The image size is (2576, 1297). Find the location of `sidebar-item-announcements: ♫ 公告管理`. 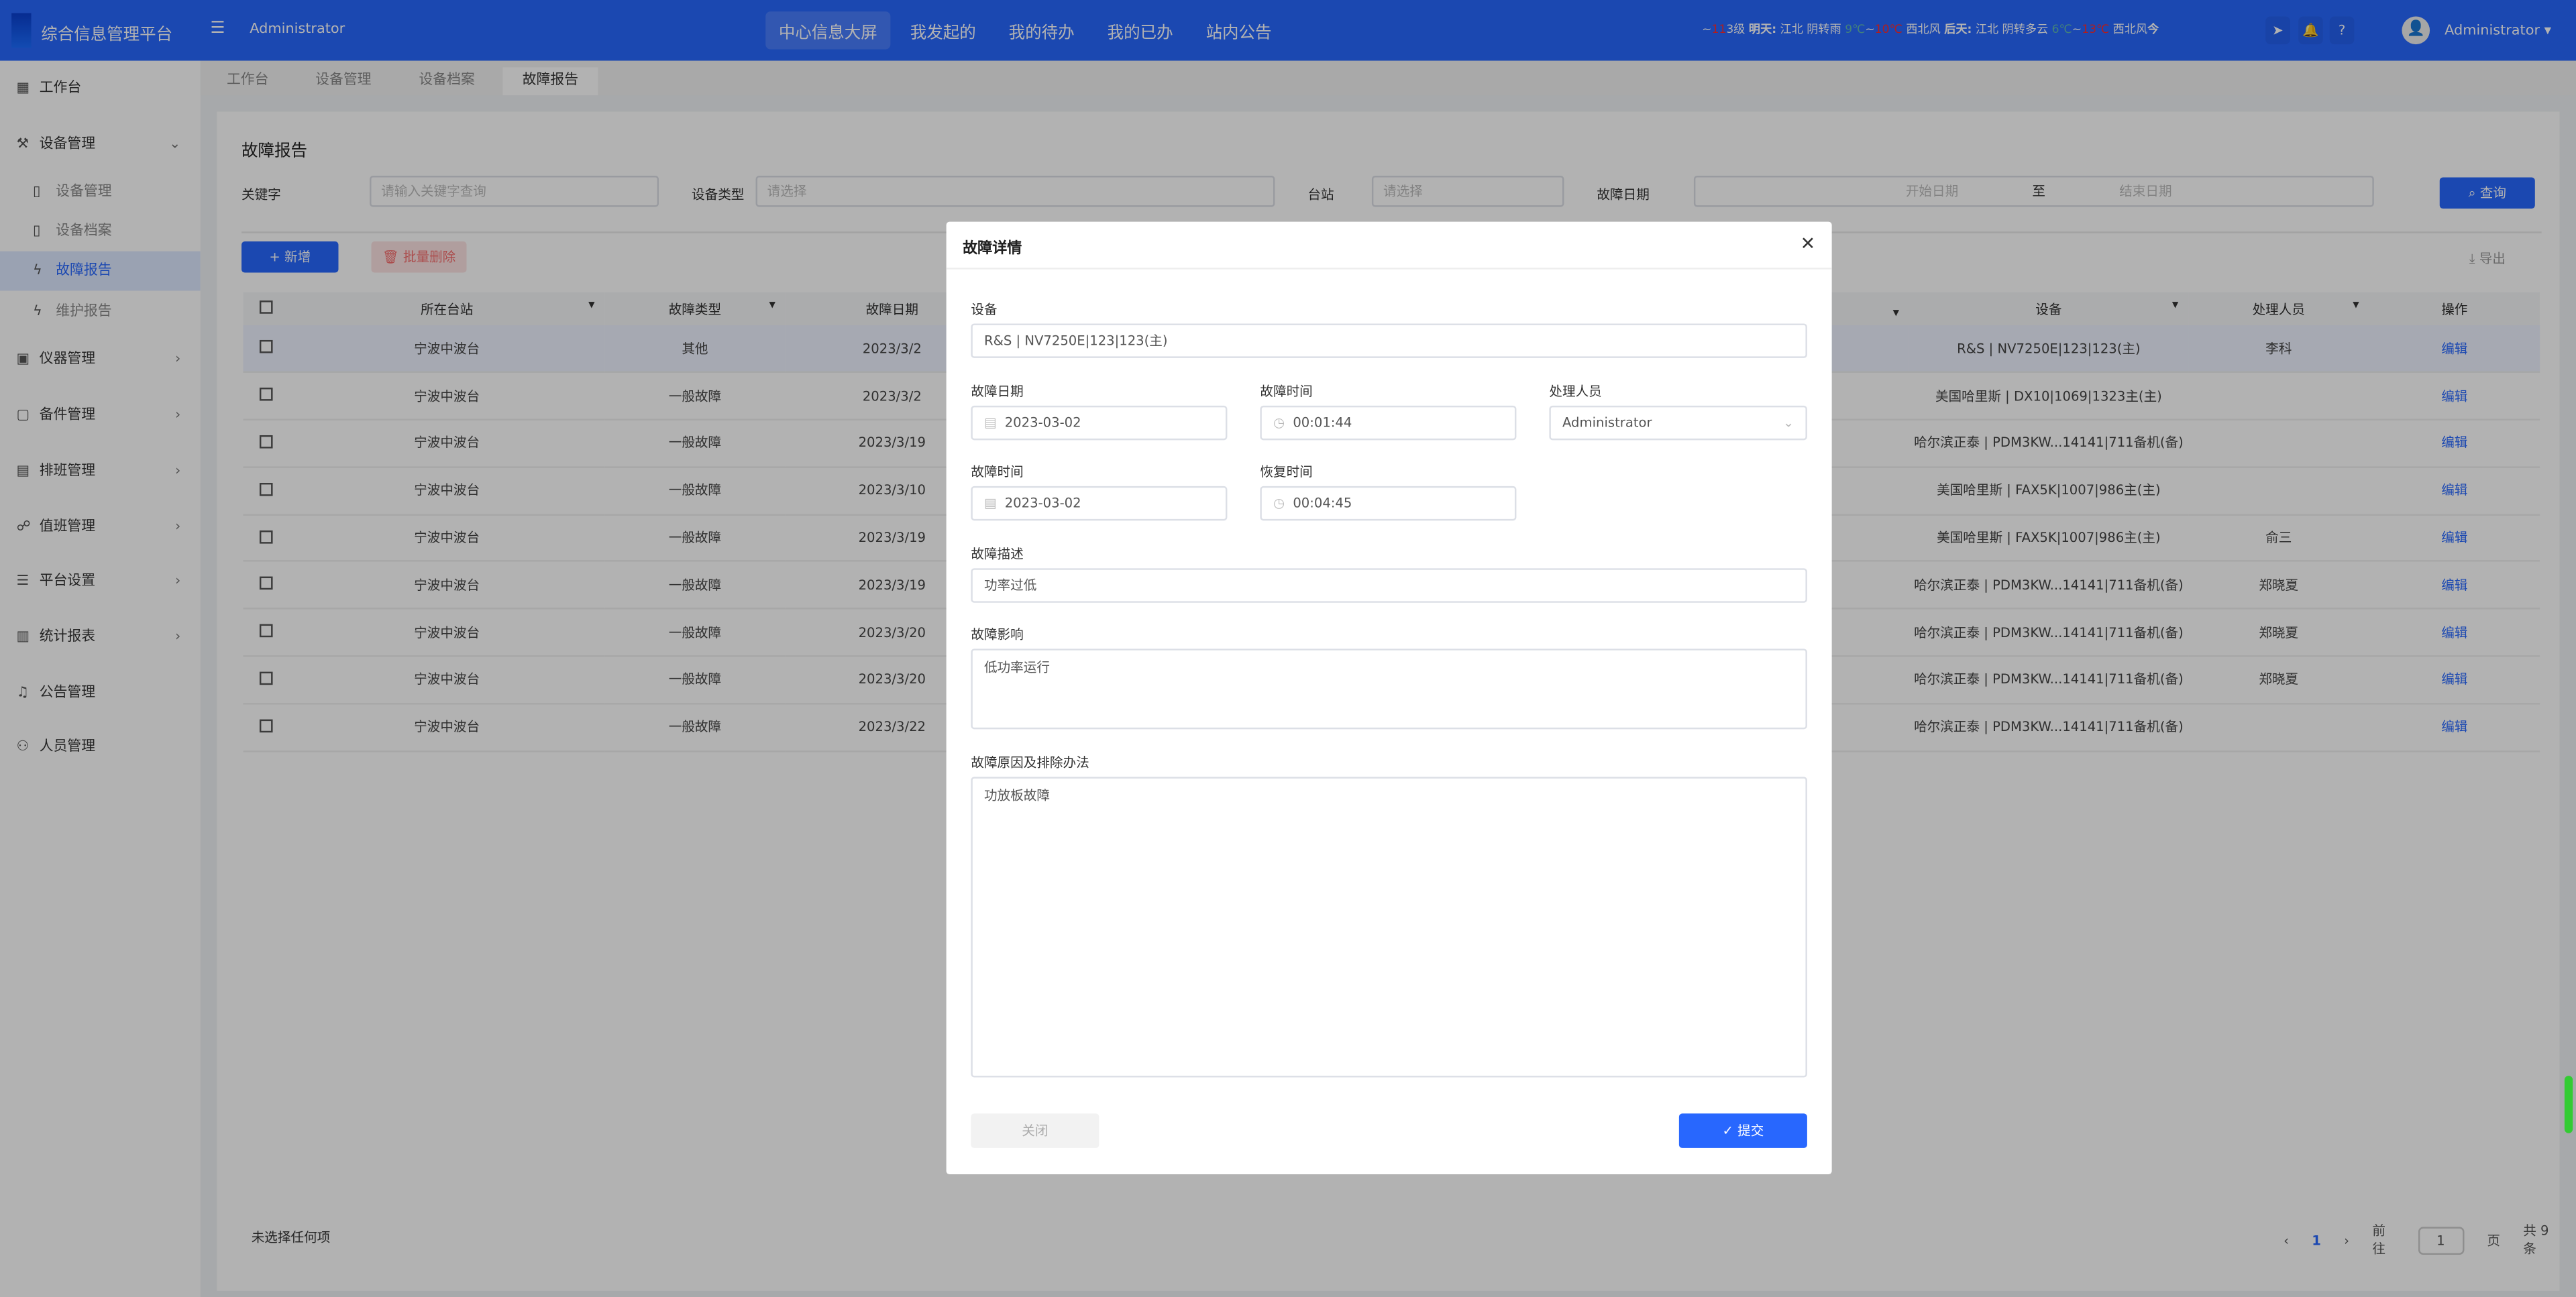

sidebar-item-announcements: ♫ 公告管理 is located at coordinates (100, 693).